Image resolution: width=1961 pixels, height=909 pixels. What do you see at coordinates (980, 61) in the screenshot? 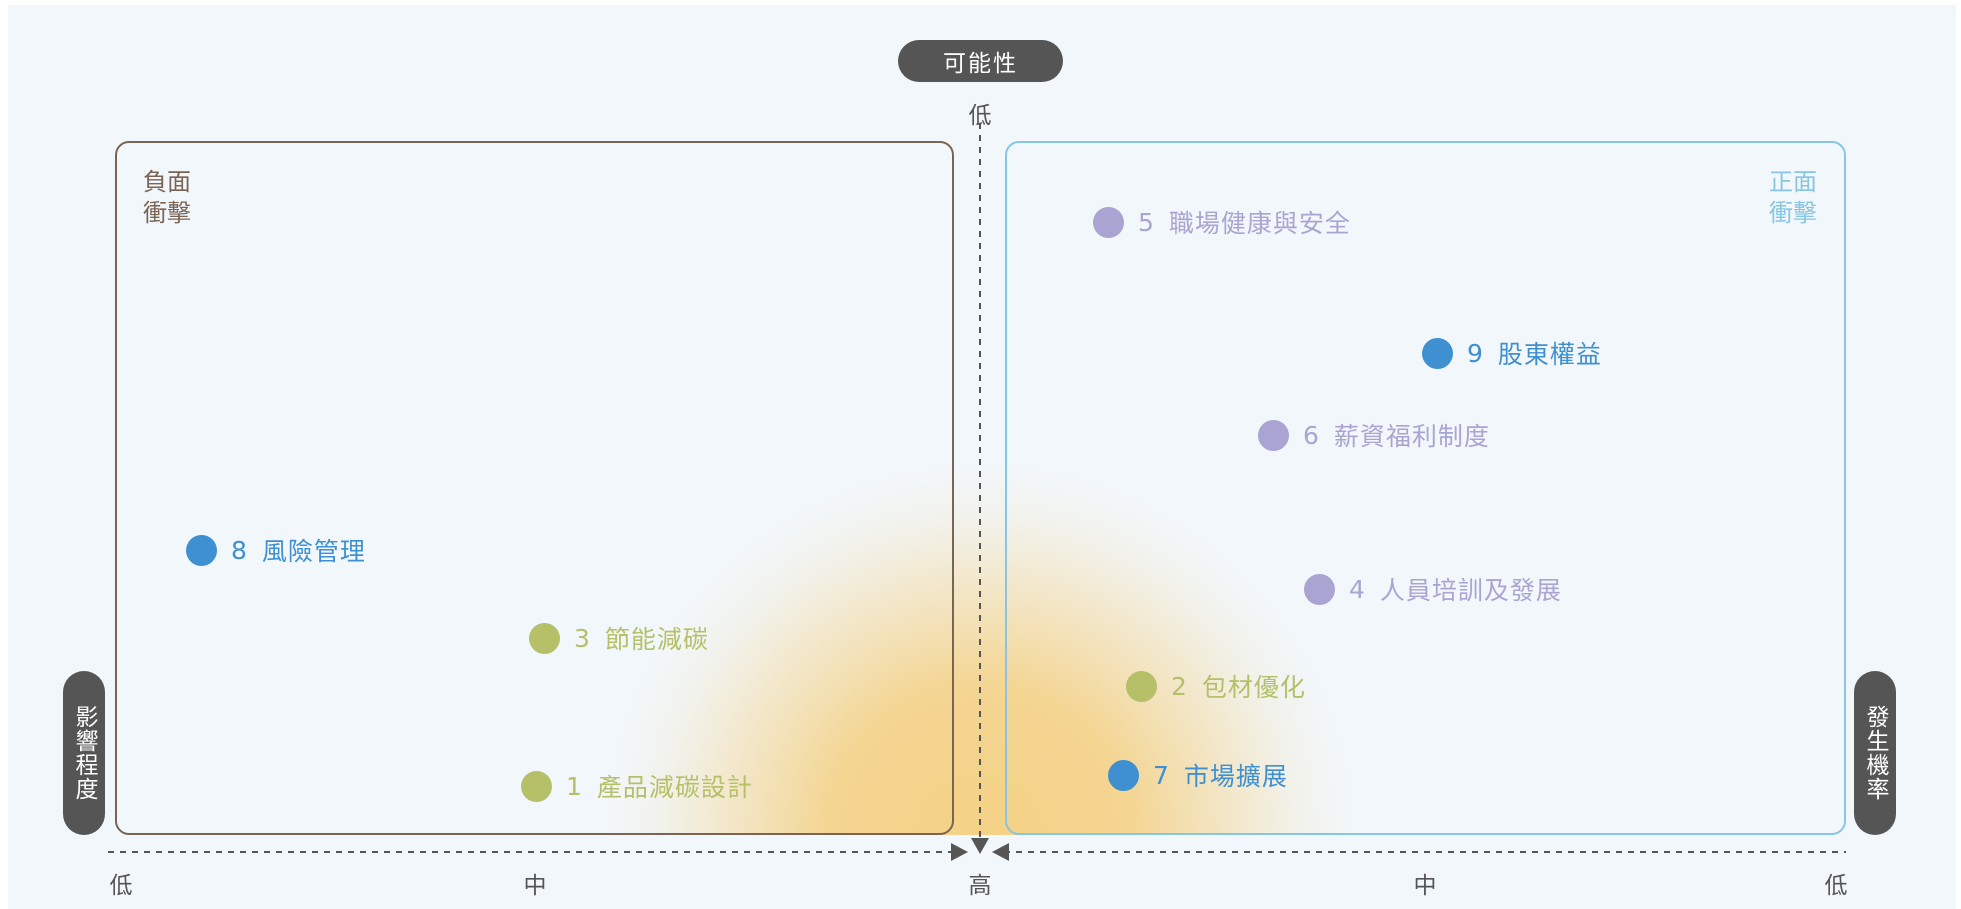
I see `likelihood-title-pill: 可能性` at bounding box center [980, 61].